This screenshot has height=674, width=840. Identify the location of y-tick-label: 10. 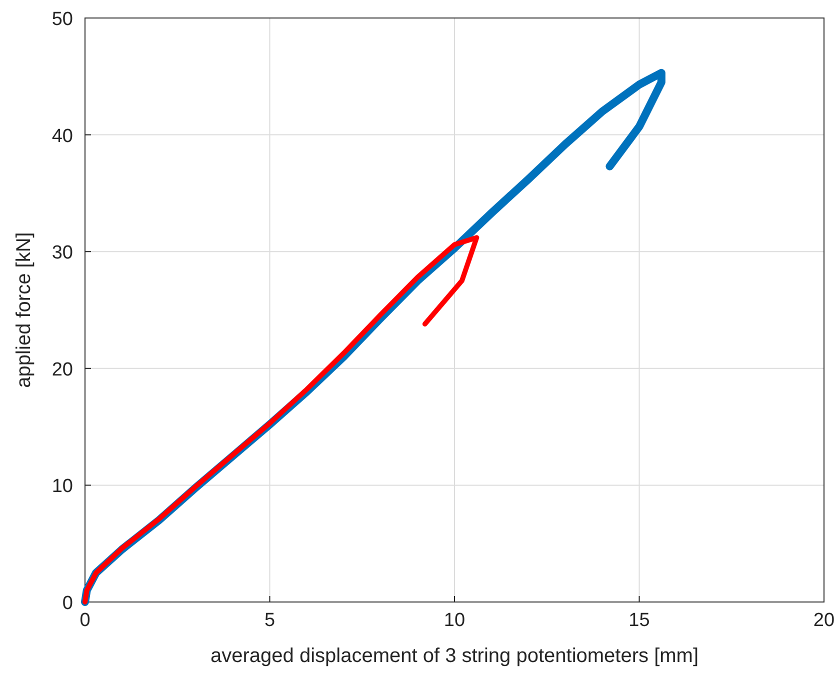
(62, 487).